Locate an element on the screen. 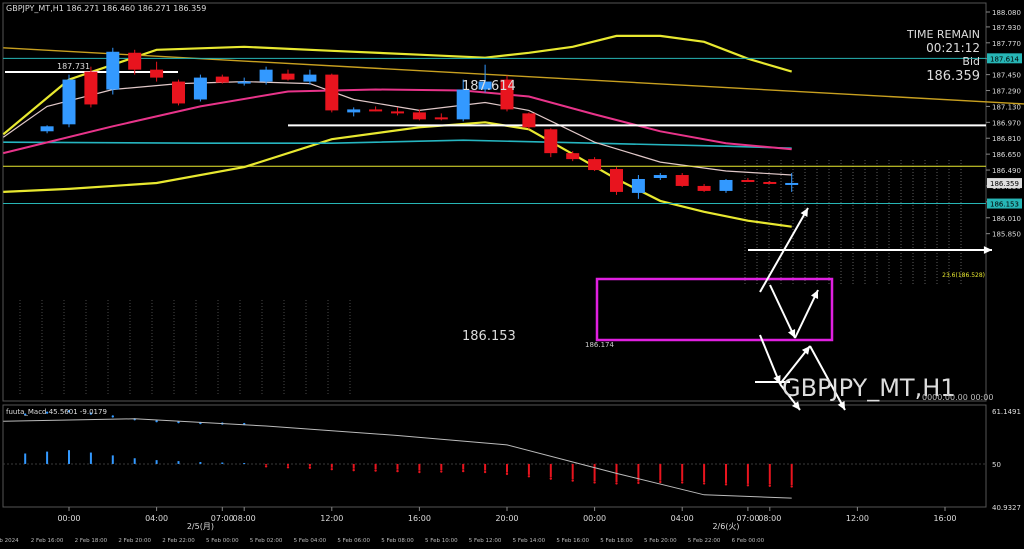  session-time-label: 5 Feb 18:00 is located at coordinates (616, 541).